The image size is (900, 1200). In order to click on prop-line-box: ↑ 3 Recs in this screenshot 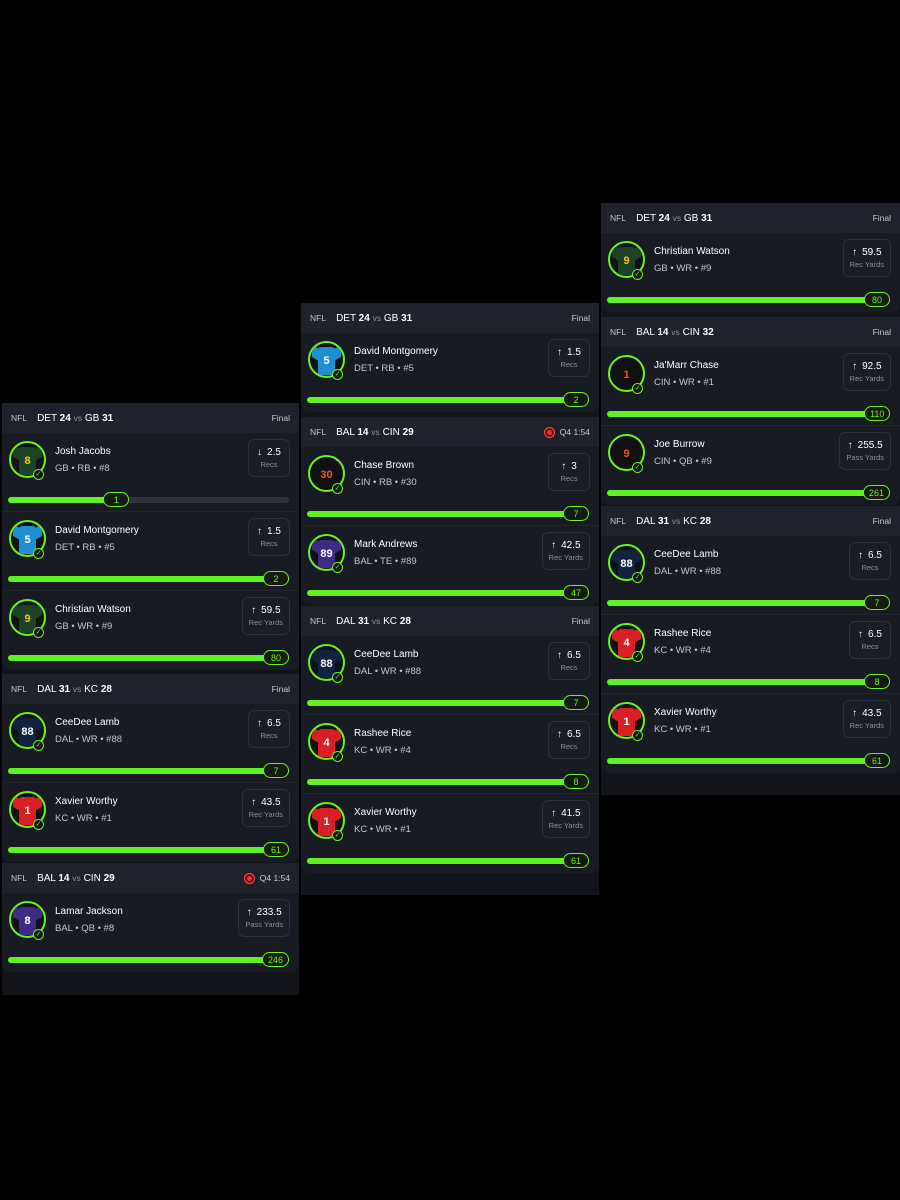, I will do `click(569, 472)`.